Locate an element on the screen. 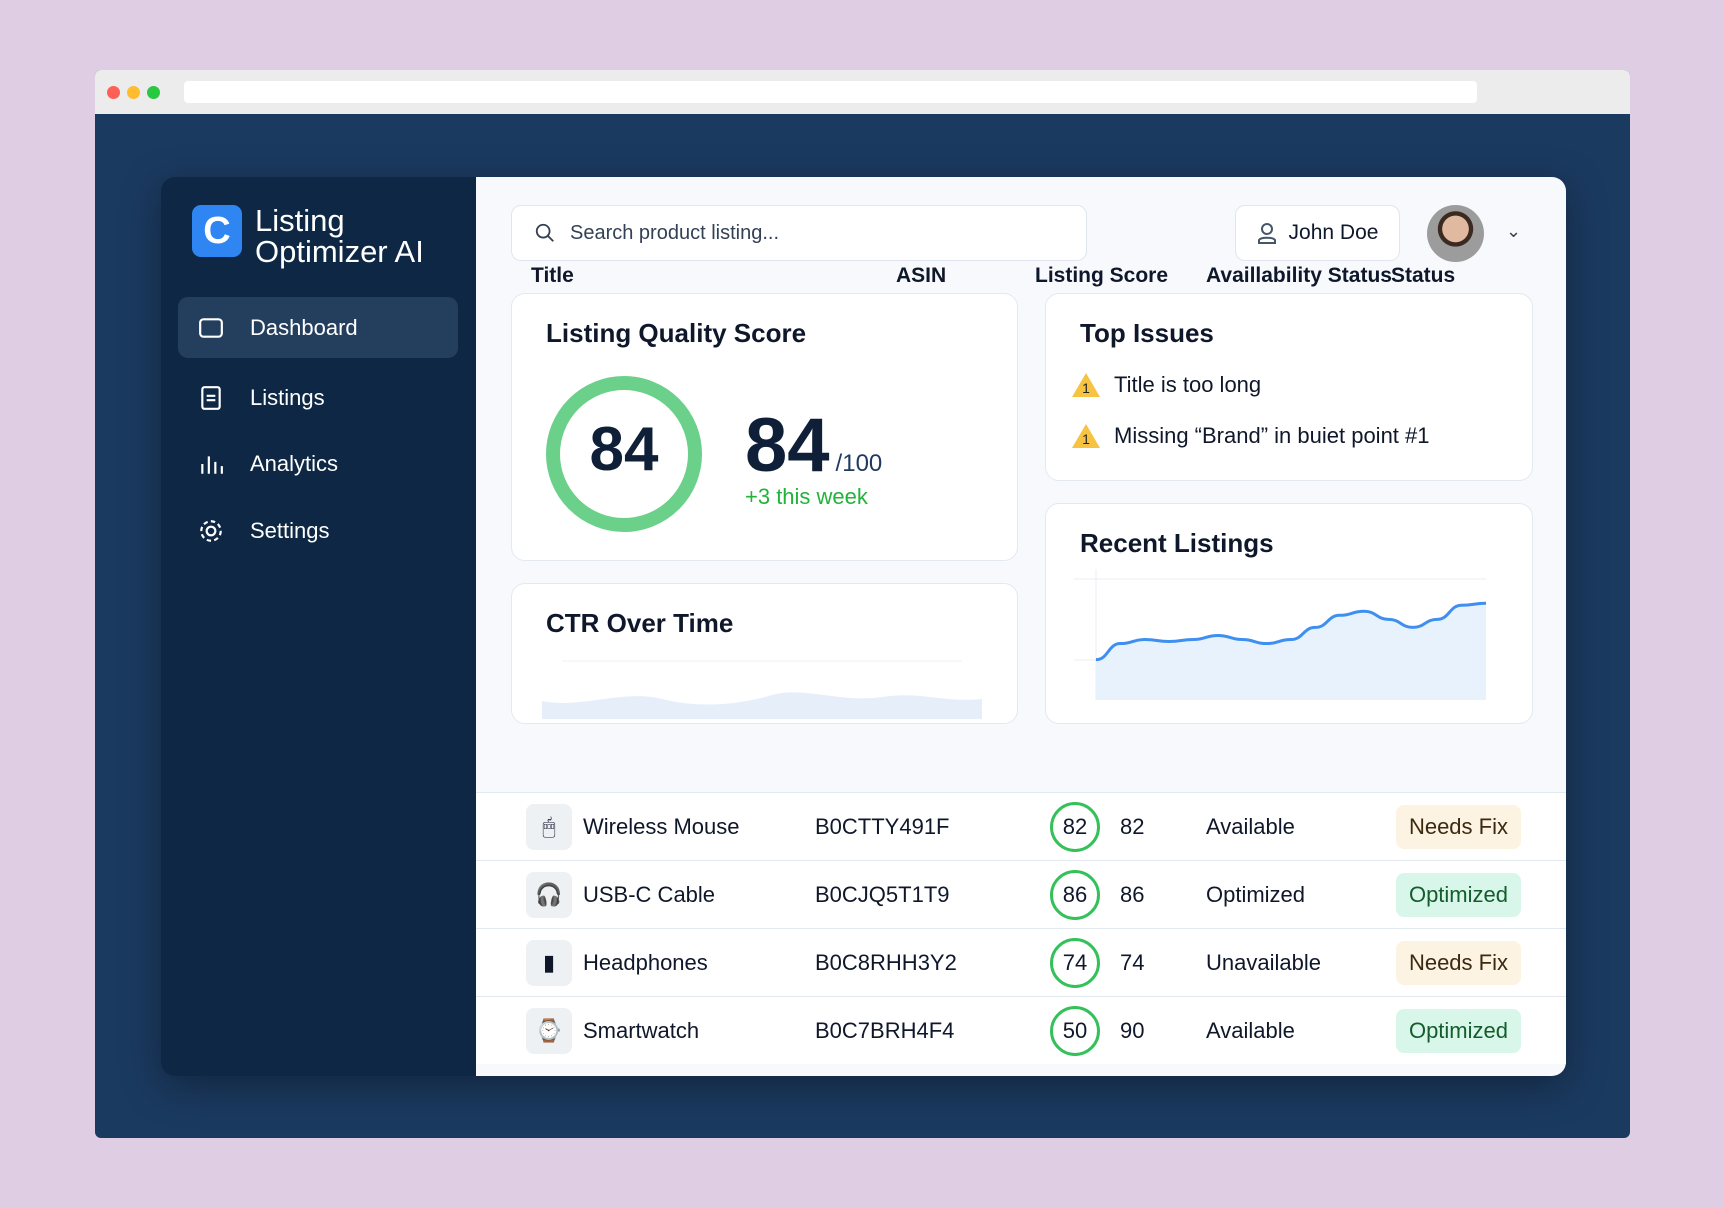 The image size is (1724, 1208). address-bar is located at coordinates (830, 92).